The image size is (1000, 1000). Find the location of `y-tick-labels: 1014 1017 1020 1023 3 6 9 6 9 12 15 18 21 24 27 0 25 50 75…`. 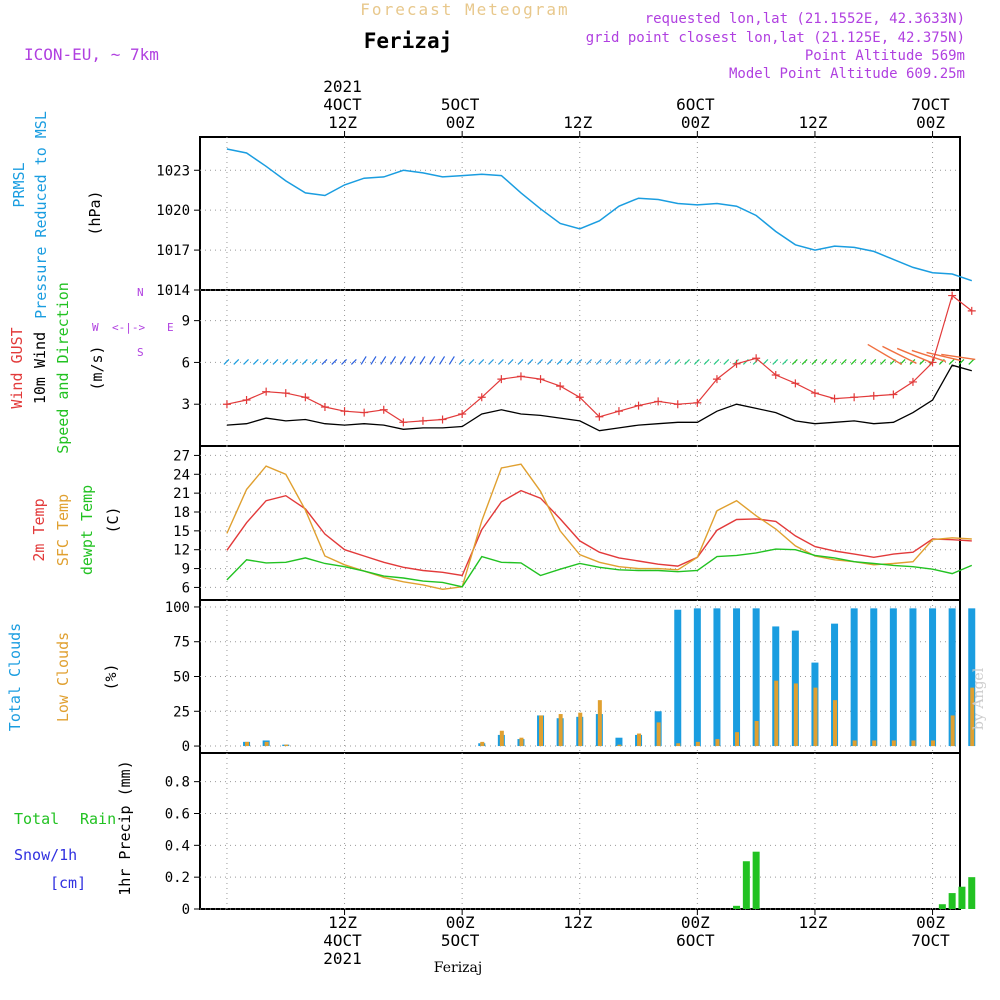

y-tick-labels: 1014 1017 1020 1023 3 6 9 6 9 12 15 18 21 24 27 0 25 50 75… is located at coordinates (173, 540).